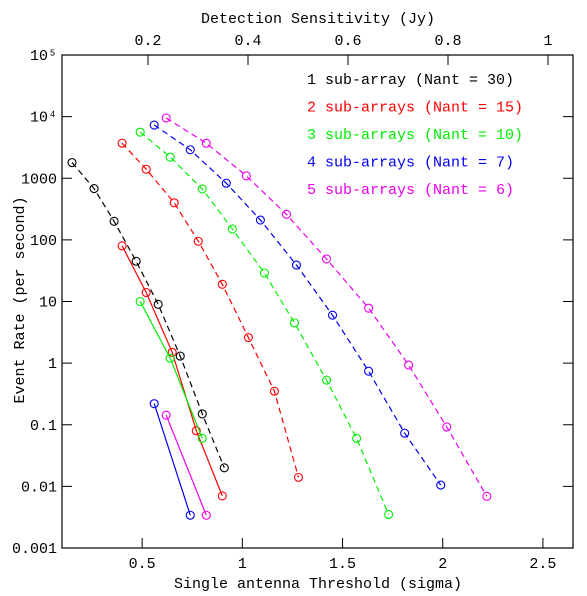 The height and width of the screenshot is (596, 587). Describe the element at coordinates (442, 564) in the screenshot. I see `x-tick-label: 2` at that location.